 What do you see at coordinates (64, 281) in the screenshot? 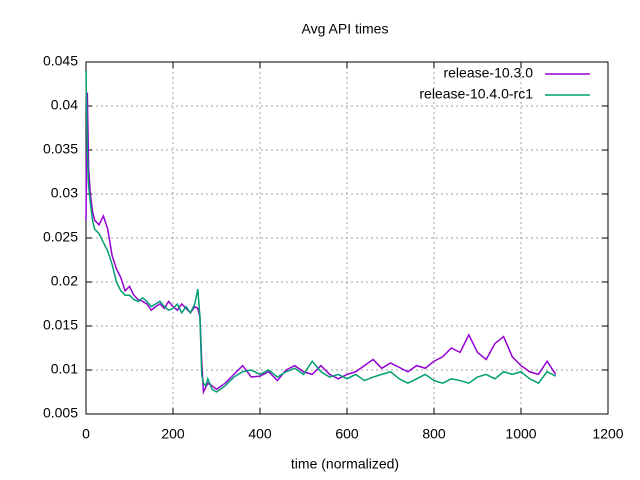
I see `y-tick-label: 0.02` at bounding box center [64, 281].